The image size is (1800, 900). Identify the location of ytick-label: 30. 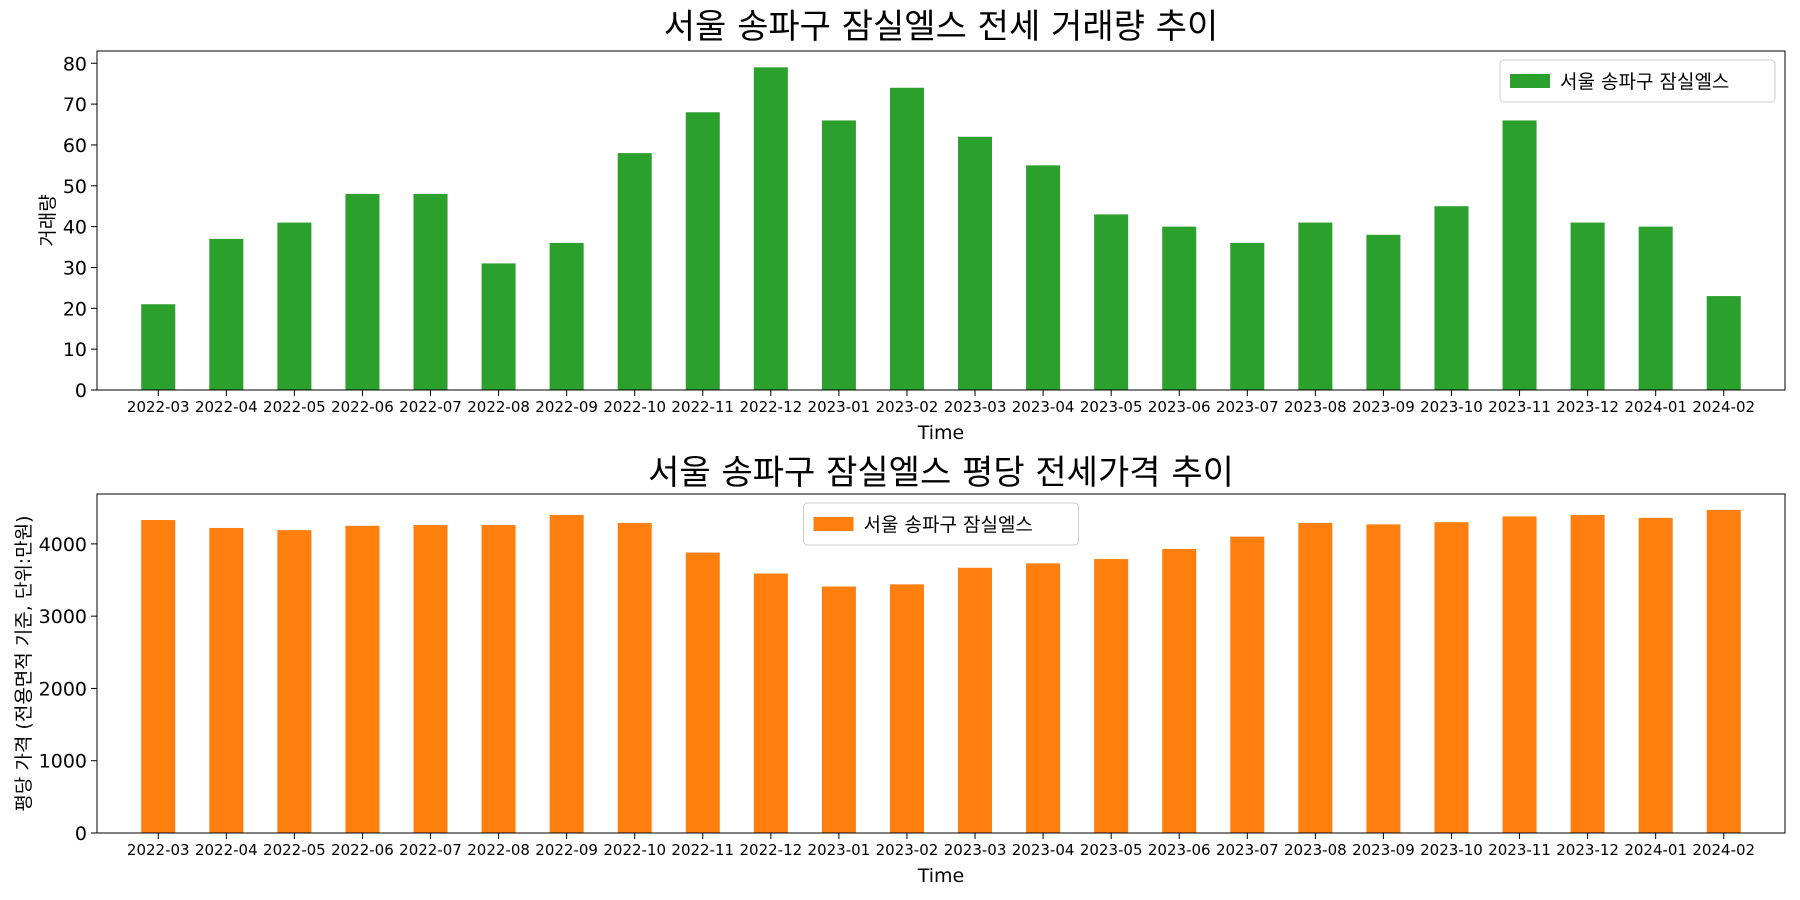
(75, 268).